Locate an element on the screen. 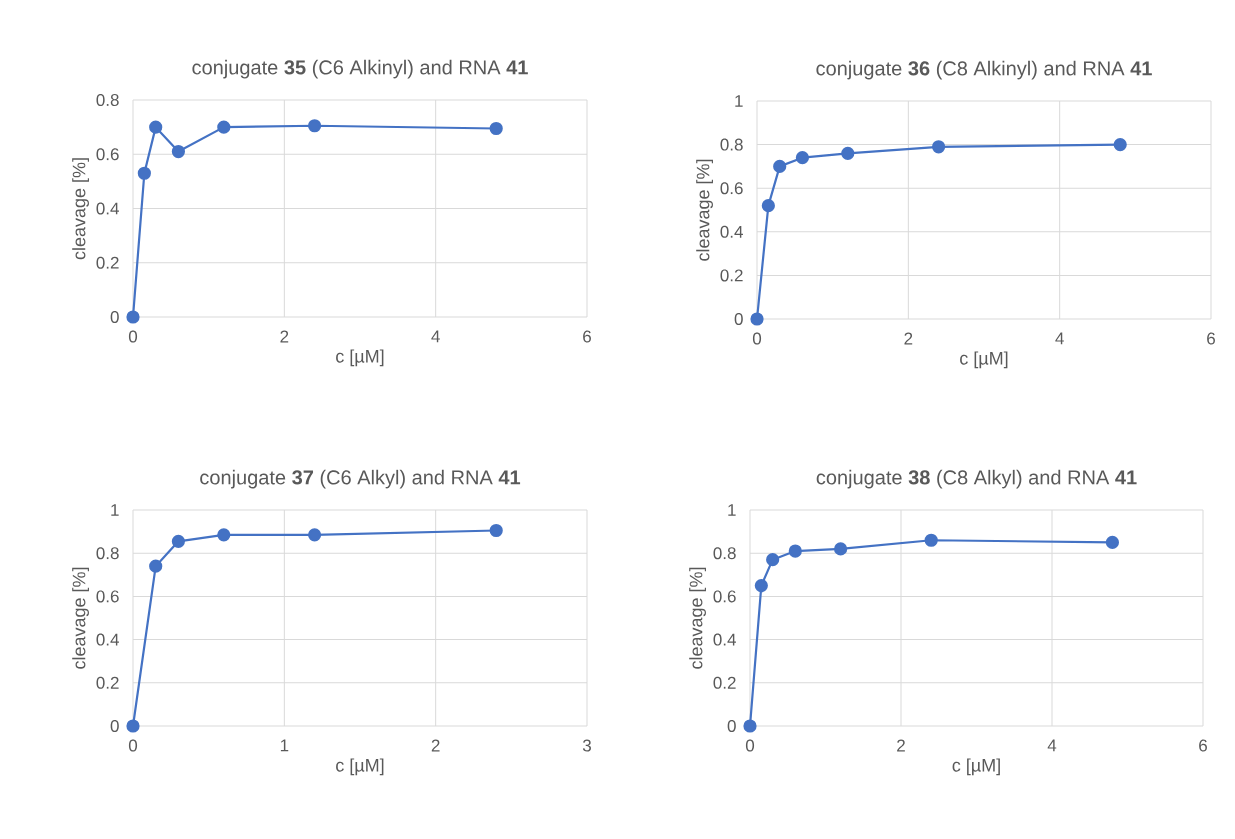 The height and width of the screenshot is (839, 1235). x-tick-label: 1 is located at coordinates (284, 745).